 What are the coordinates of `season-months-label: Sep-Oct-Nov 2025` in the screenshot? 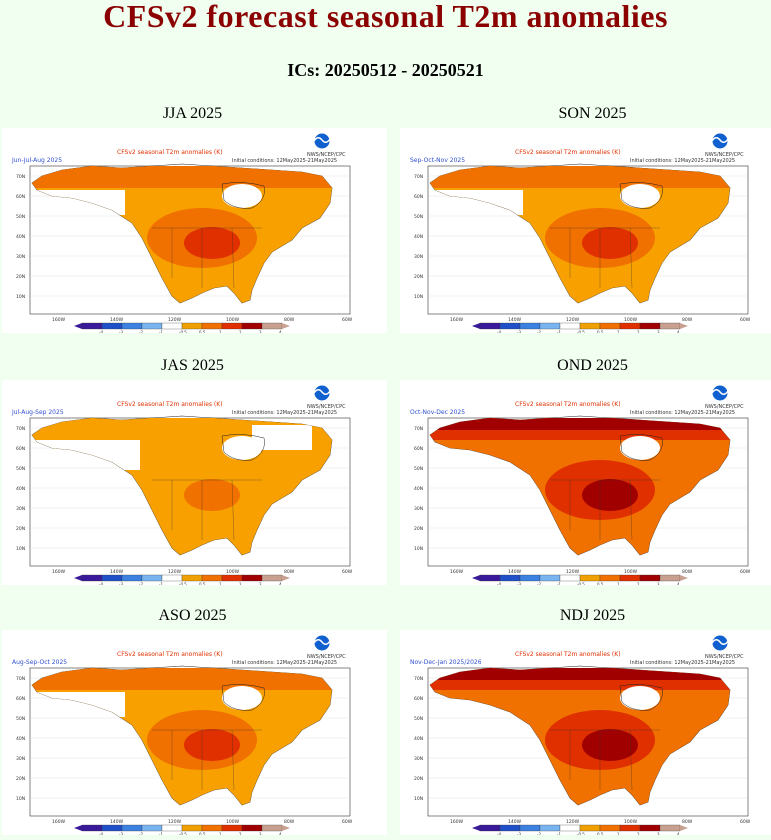 It's located at (437, 160).